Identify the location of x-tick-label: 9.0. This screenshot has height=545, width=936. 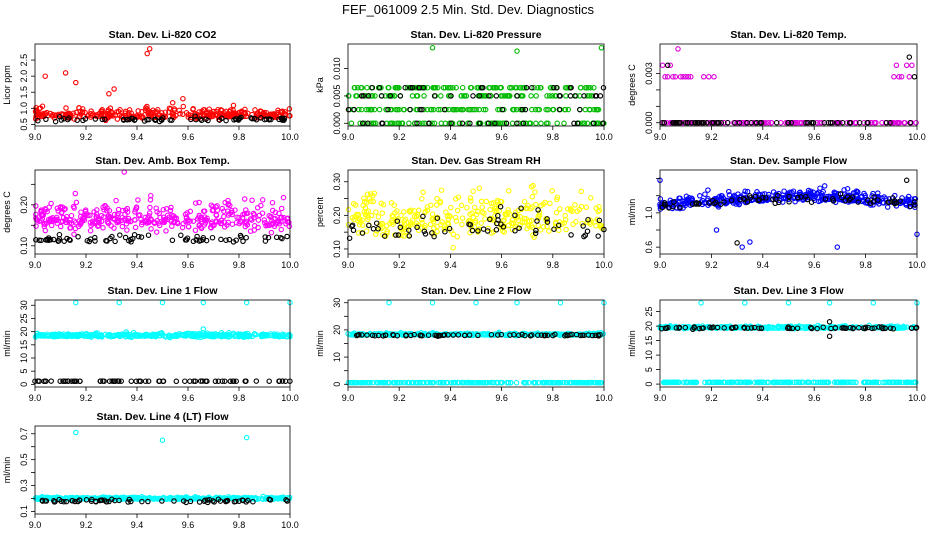
(348, 137).